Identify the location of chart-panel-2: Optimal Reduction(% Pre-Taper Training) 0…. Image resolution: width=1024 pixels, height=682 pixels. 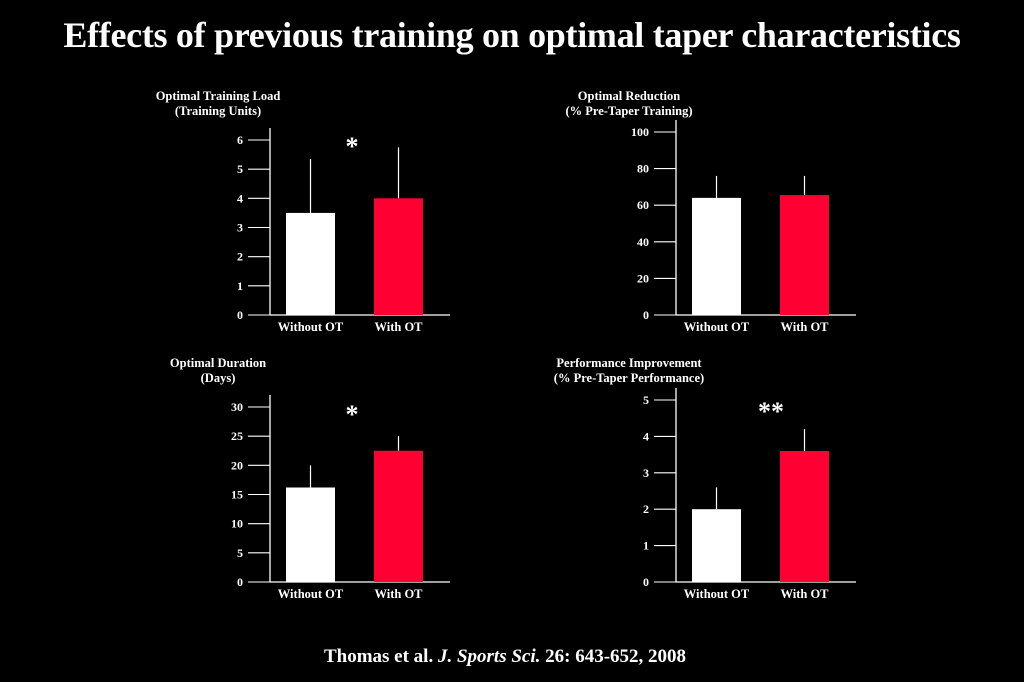
(710, 211).